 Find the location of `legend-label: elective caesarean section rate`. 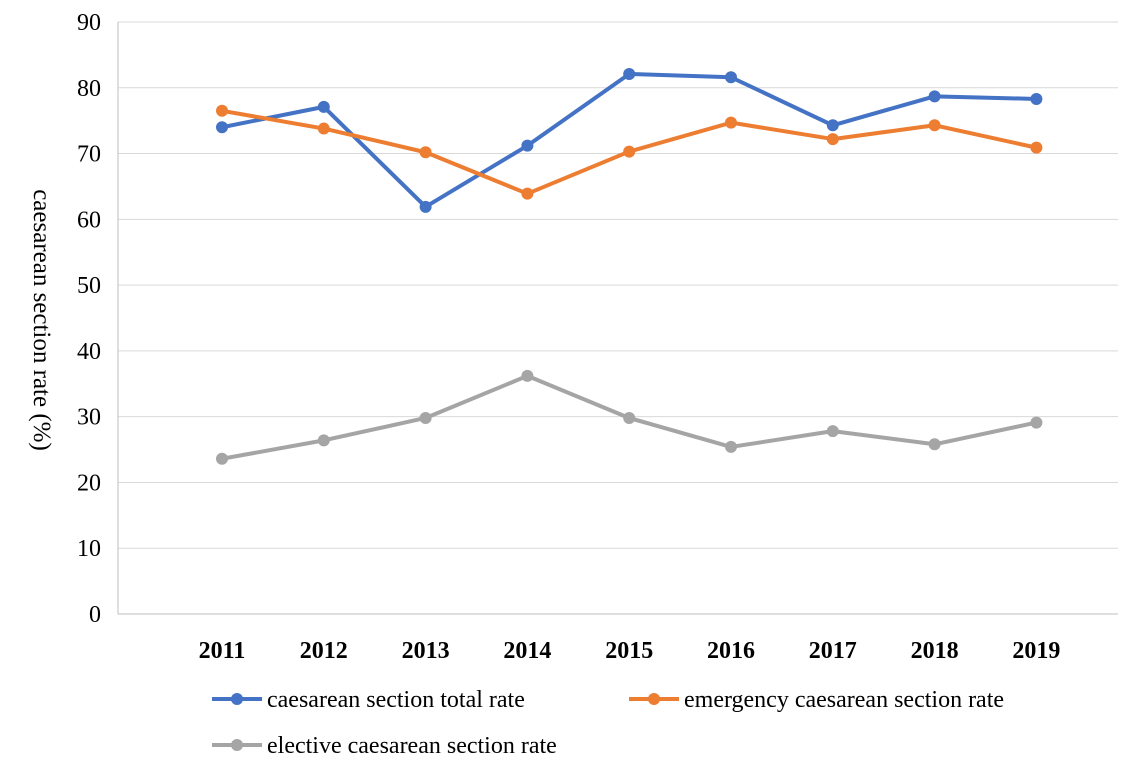

legend-label: elective caesarean section rate is located at coordinates (412, 745).